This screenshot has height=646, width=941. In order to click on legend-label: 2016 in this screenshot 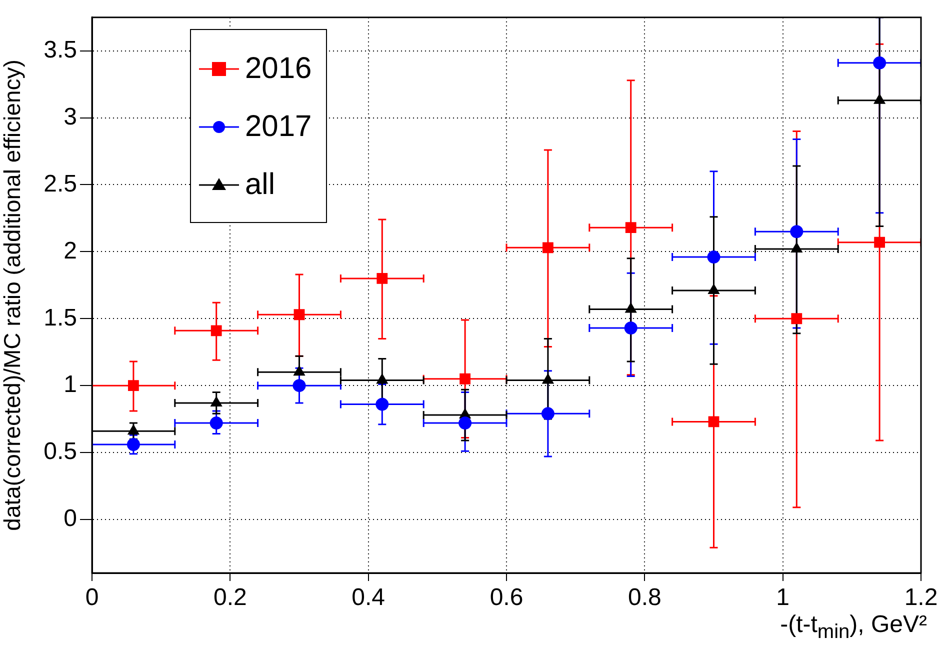, I will do `click(278, 69)`.